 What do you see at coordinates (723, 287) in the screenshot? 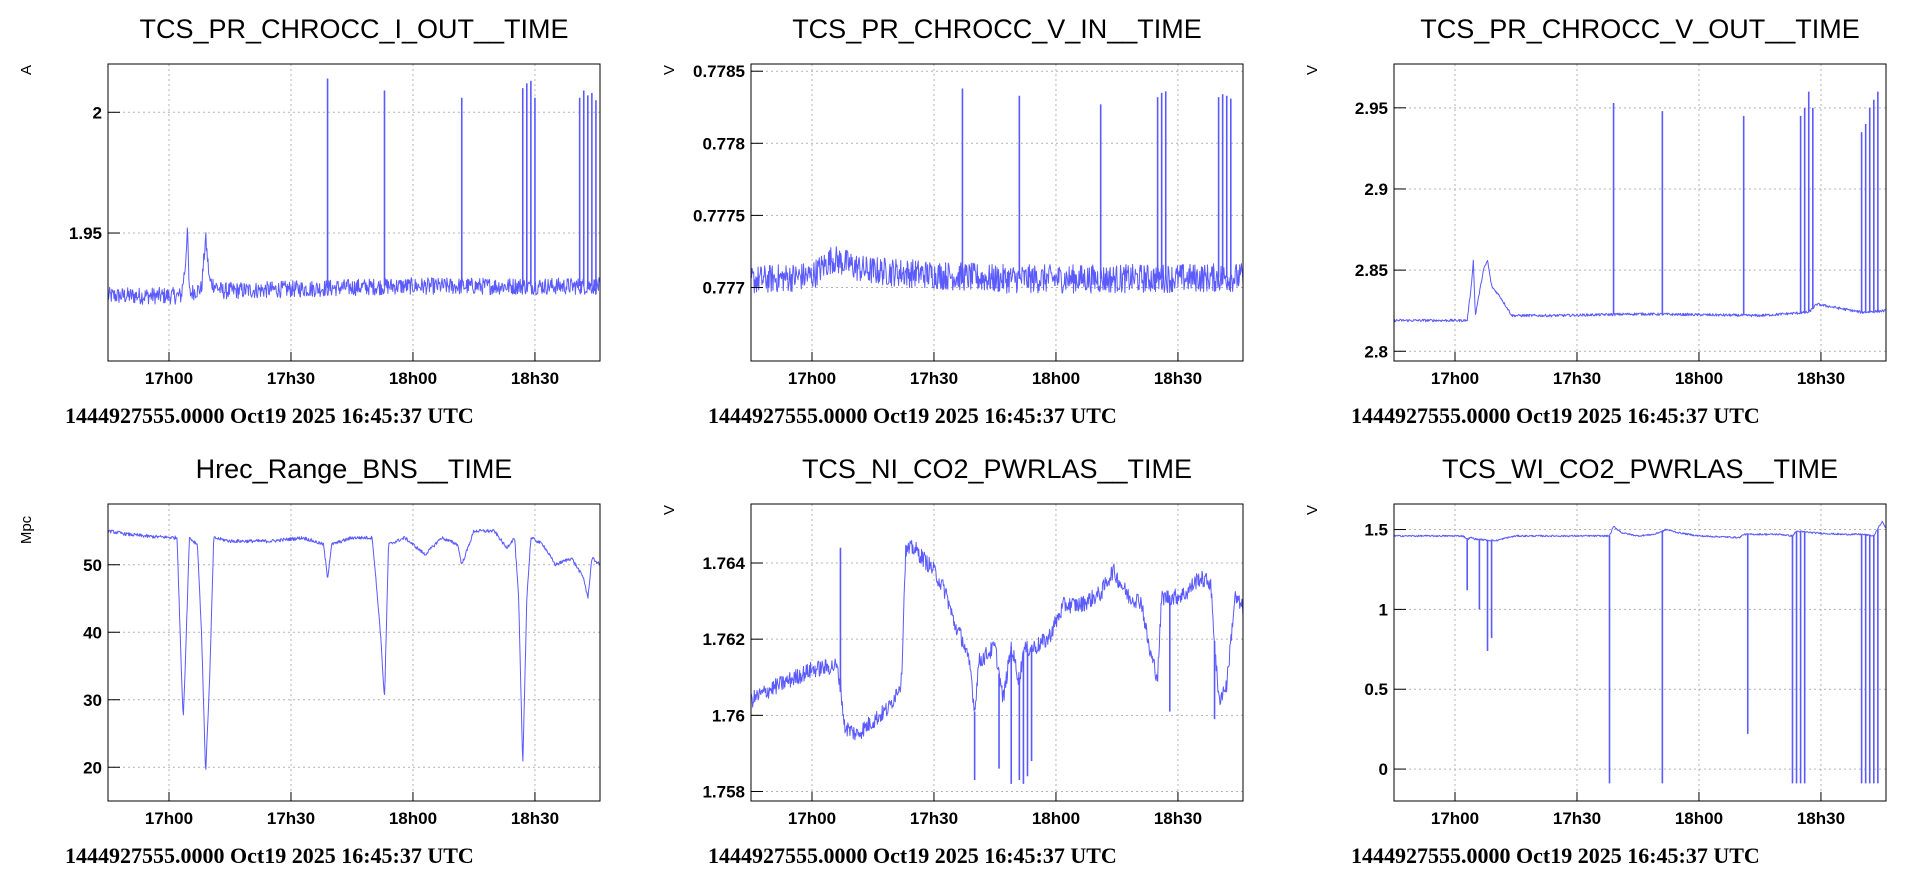
I see `y-tick-label: 0.777` at bounding box center [723, 287].